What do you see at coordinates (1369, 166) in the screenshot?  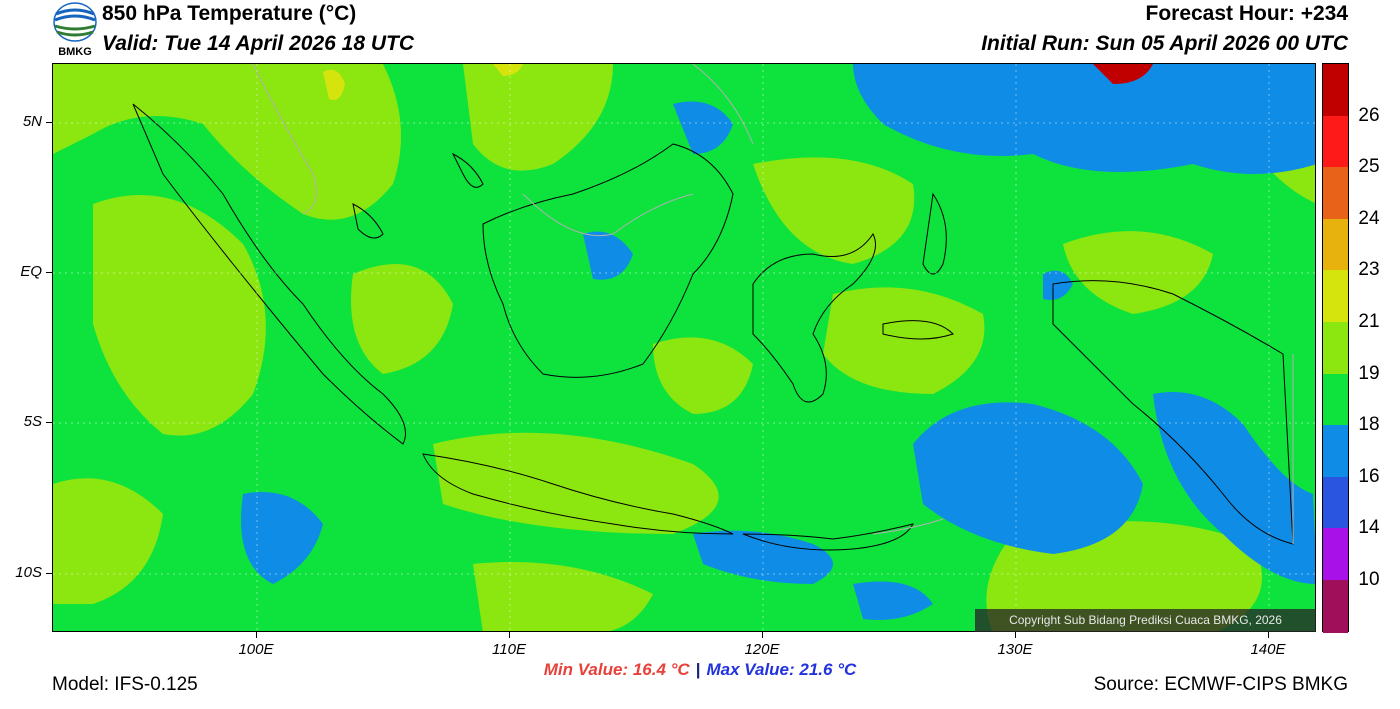 I see `colorbar-label: 25` at bounding box center [1369, 166].